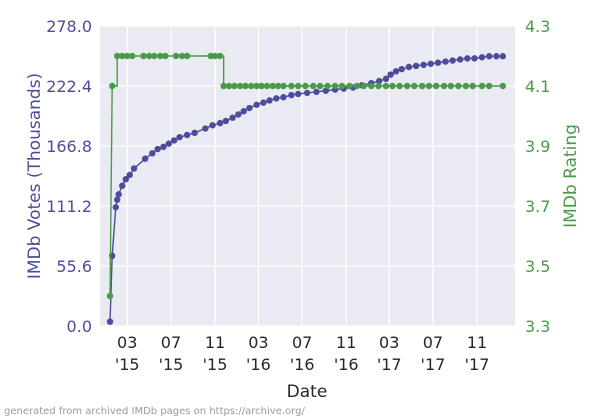 Image resolution: width=600 pixels, height=420 pixels. What do you see at coordinates (69, 26) in the screenshot?
I see `y-left-tick-label: 278.0` at bounding box center [69, 26].